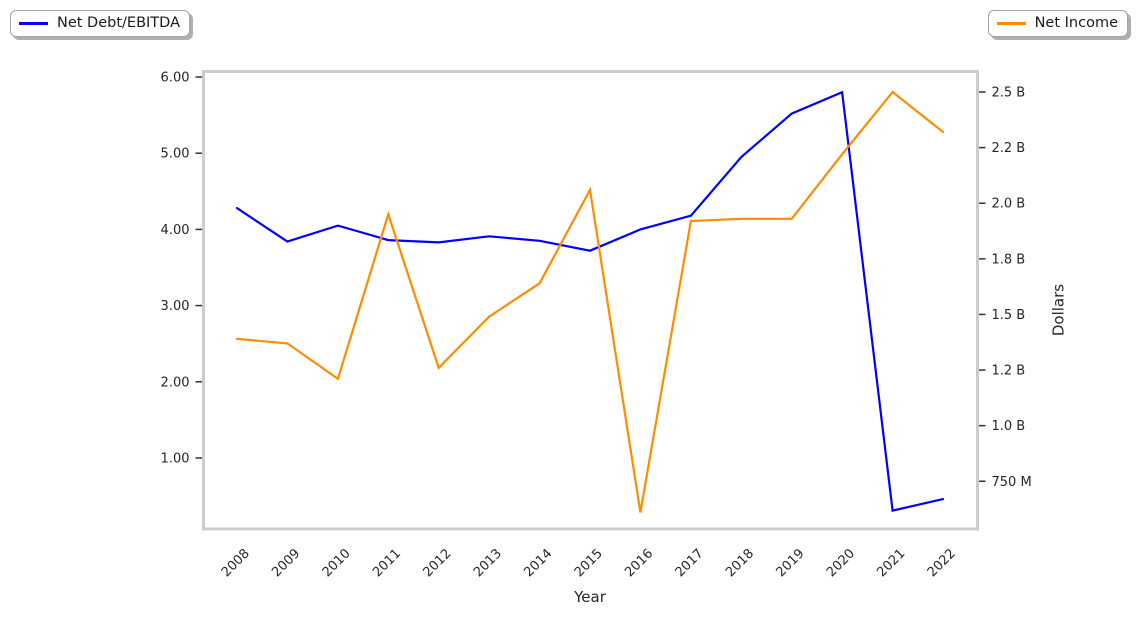 The image size is (1138, 618). I want to click on legend-net-debt-ebitda-label: Net Debt/EBITDA, so click(118, 22).